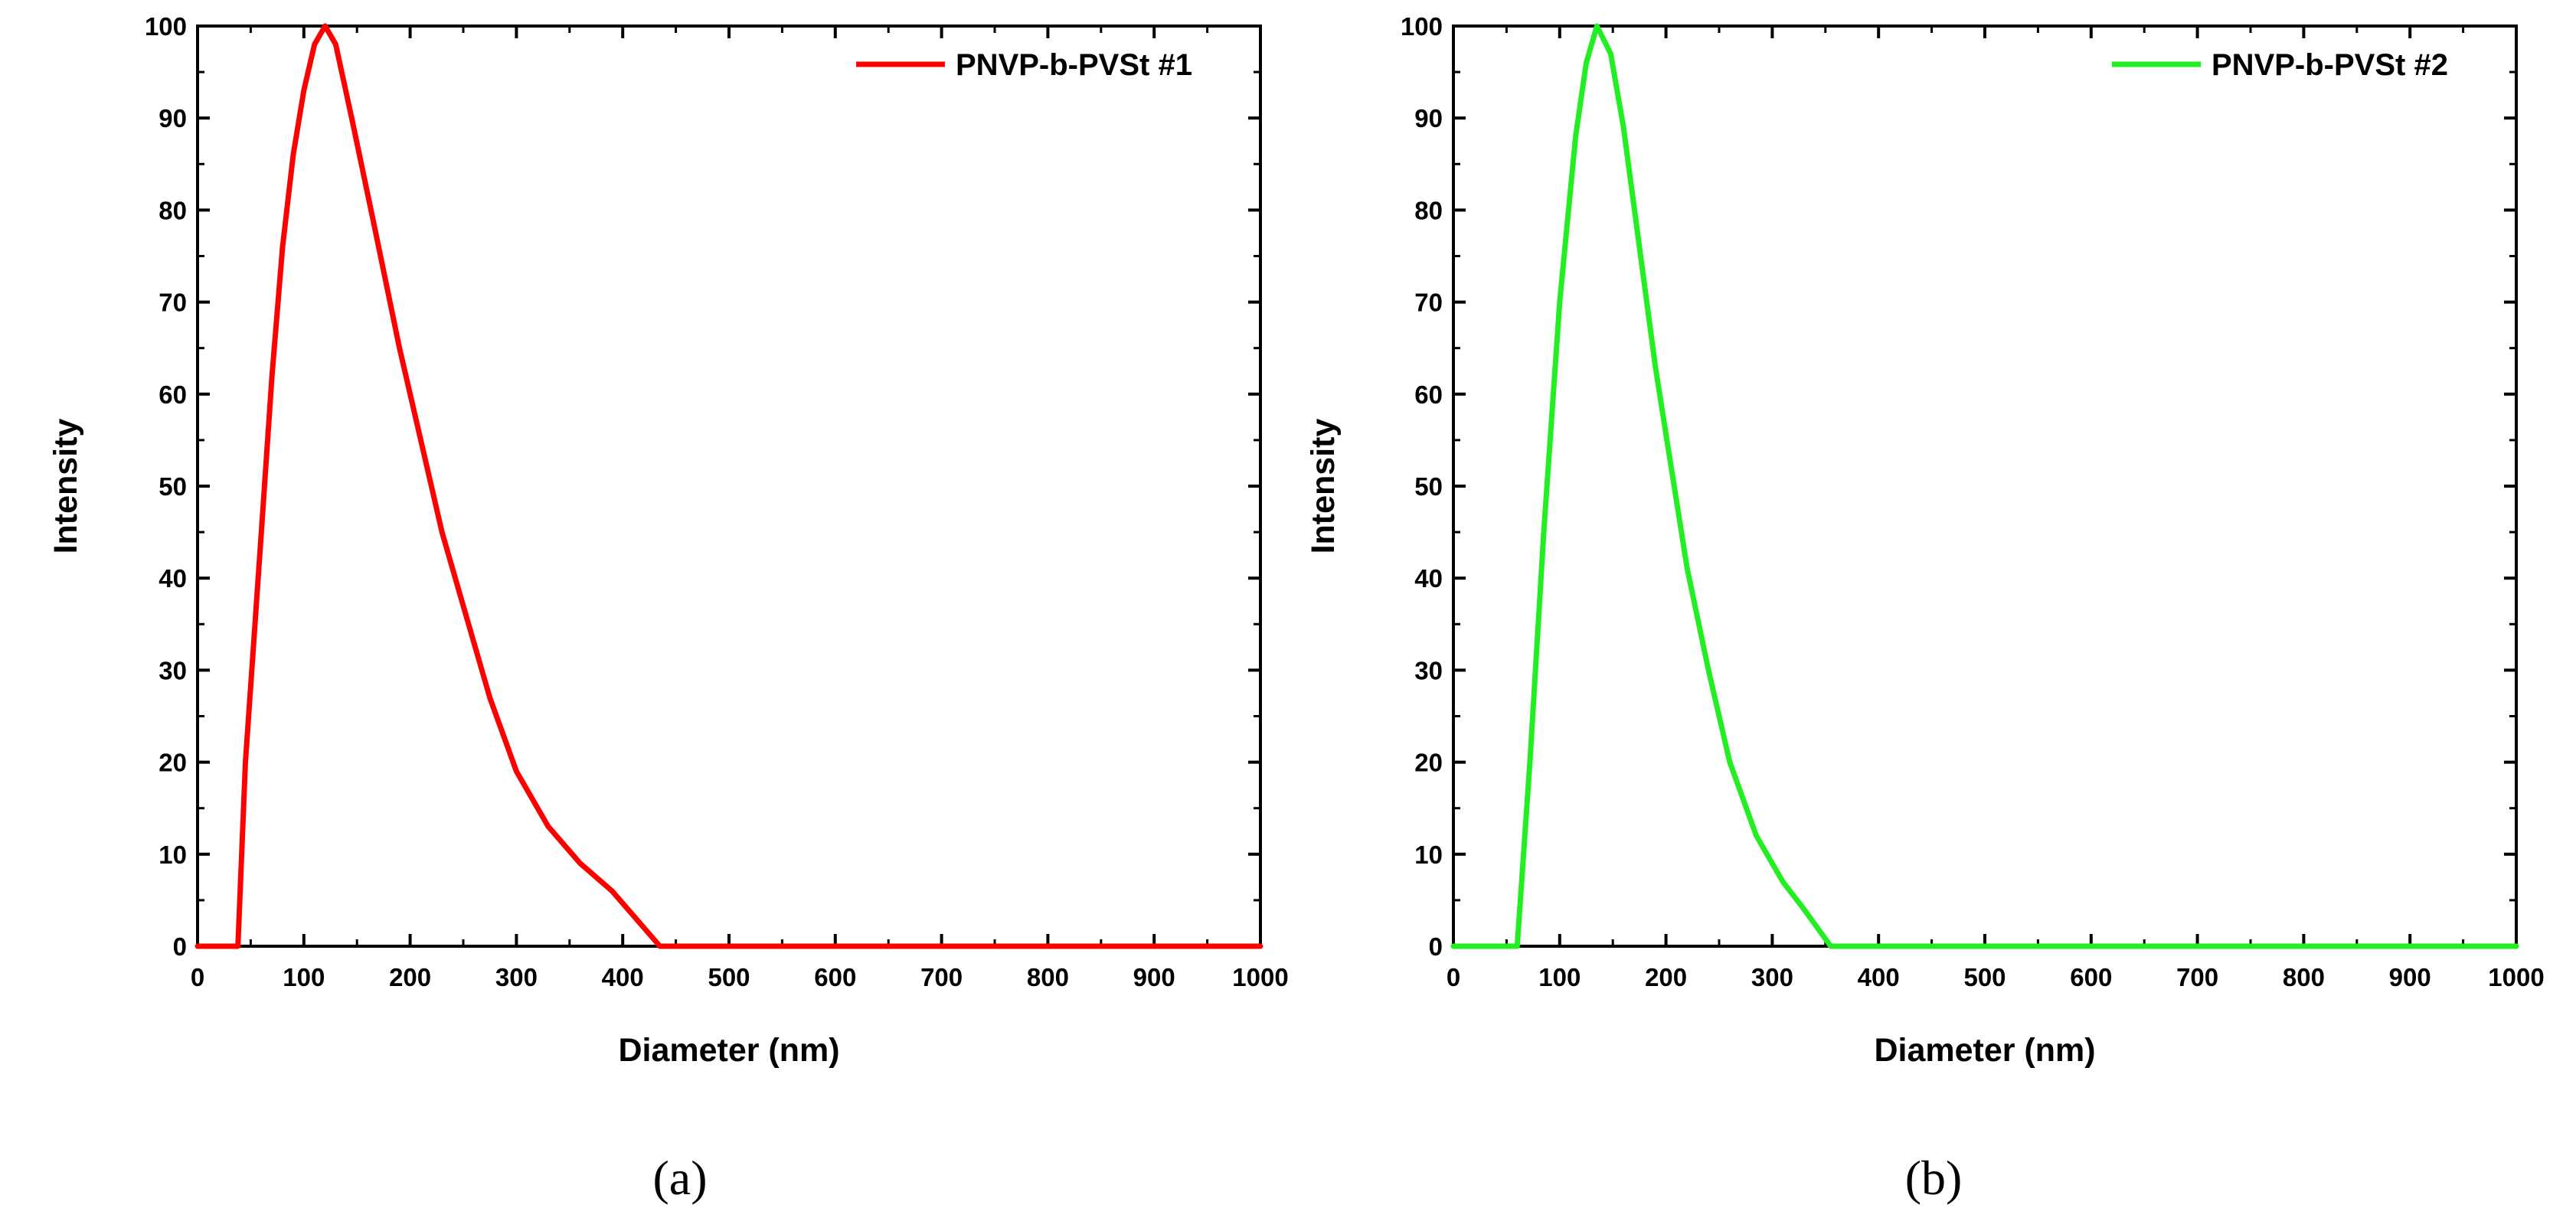 This screenshot has width=2576, height=1231. What do you see at coordinates (1934, 1178) in the screenshot?
I see `panel-label: (b)` at bounding box center [1934, 1178].